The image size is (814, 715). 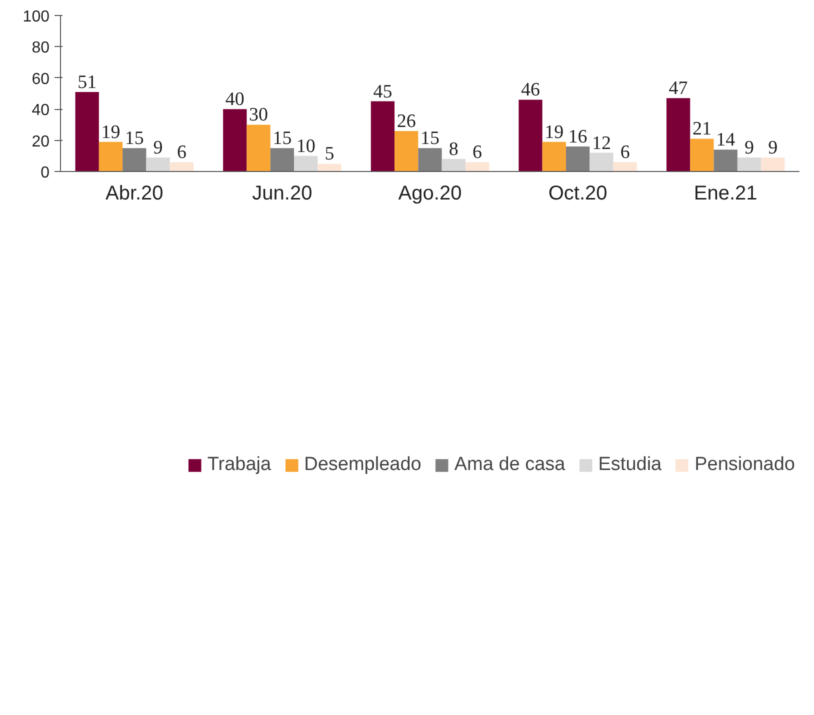 What do you see at coordinates (578, 193) in the screenshot?
I see `x-tick-label: Oct.20` at bounding box center [578, 193].